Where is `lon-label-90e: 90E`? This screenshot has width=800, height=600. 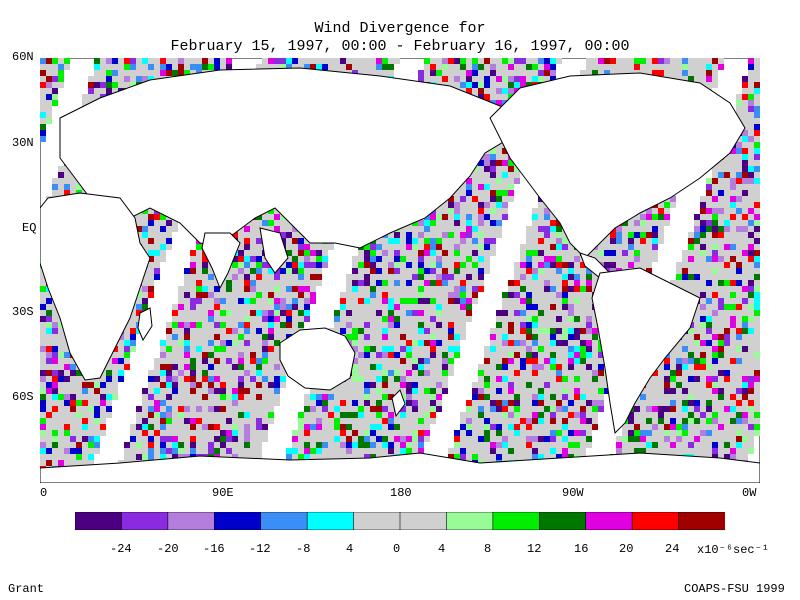
lon-label-90e: 90E is located at coordinates (223, 493).